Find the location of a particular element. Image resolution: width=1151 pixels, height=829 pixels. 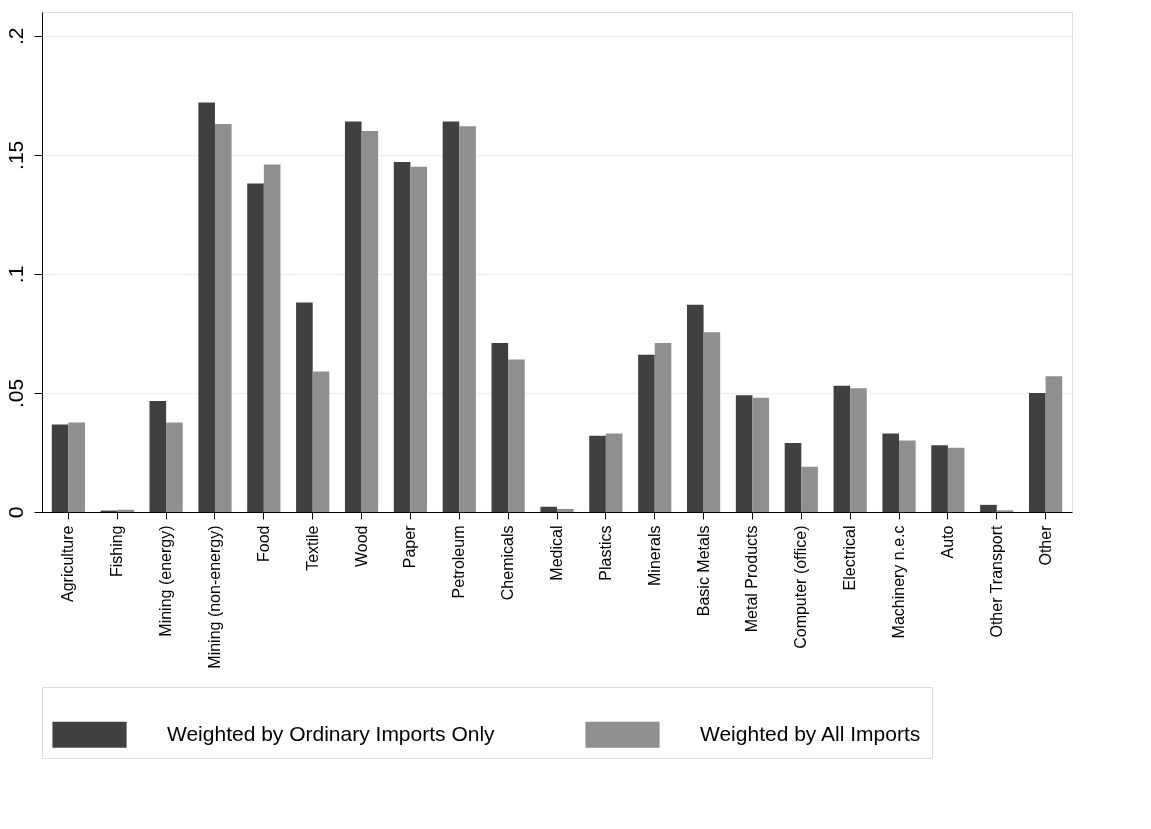

x-tick-label: Paper is located at coordinates (410, 546).